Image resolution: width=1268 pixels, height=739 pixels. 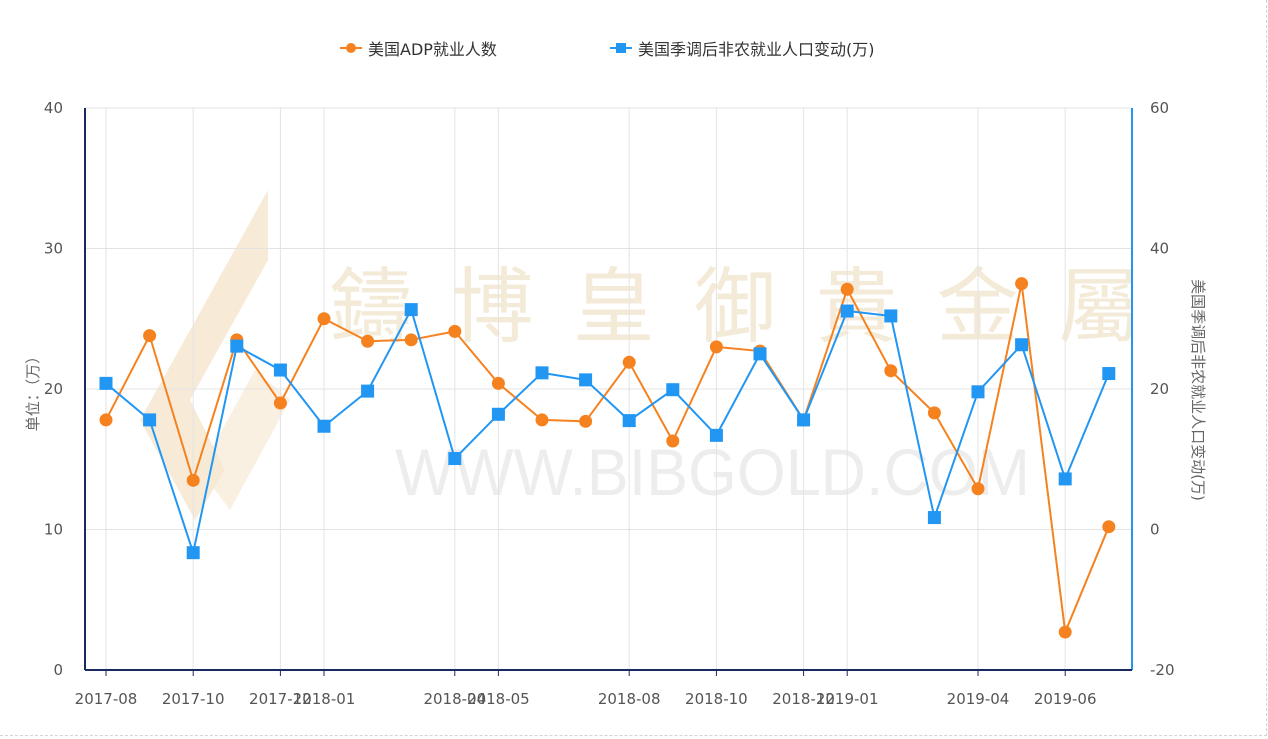 I want to click on y-tick-left-label: 30, so click(x=53, y=249).